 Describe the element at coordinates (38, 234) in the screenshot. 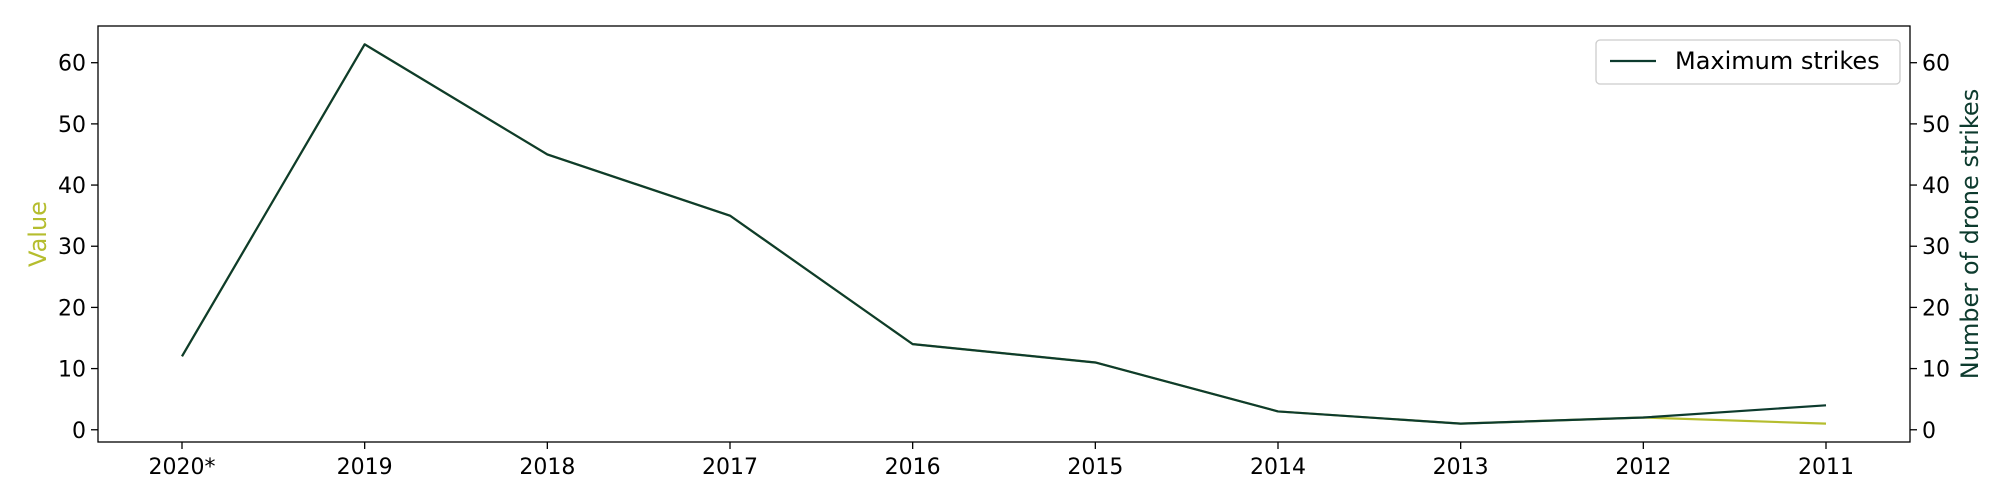

I see `y-axis-left-title: Value` at that location.